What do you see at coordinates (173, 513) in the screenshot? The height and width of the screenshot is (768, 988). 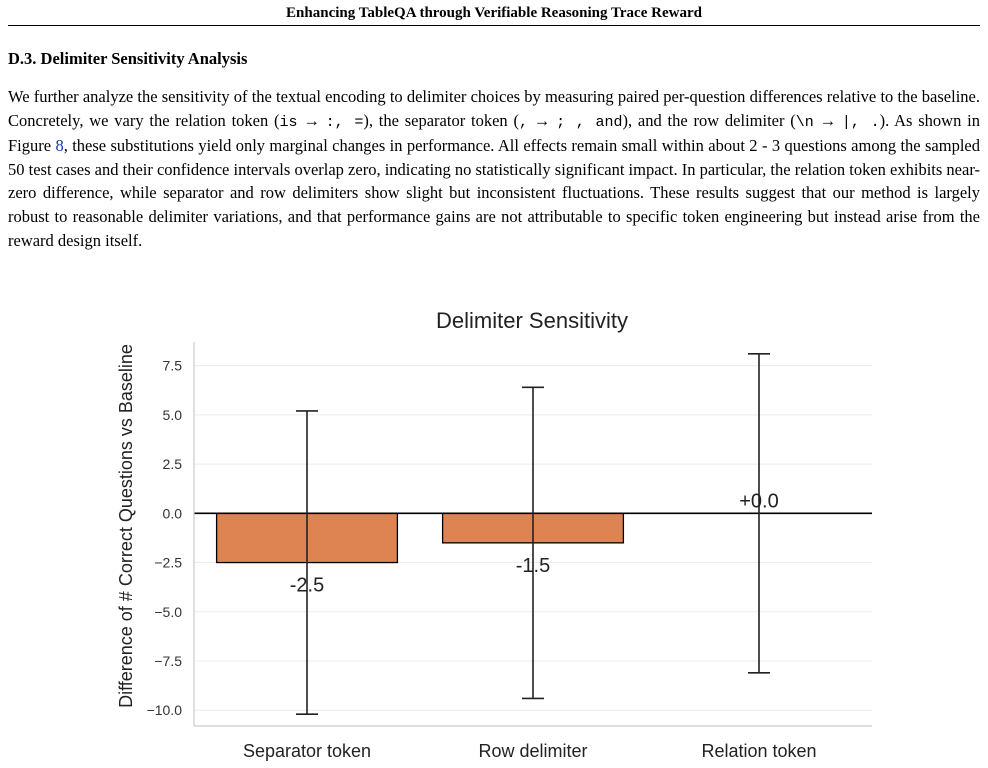 I see `y-tick-label: 0.0` at bounding box center [173, 513].